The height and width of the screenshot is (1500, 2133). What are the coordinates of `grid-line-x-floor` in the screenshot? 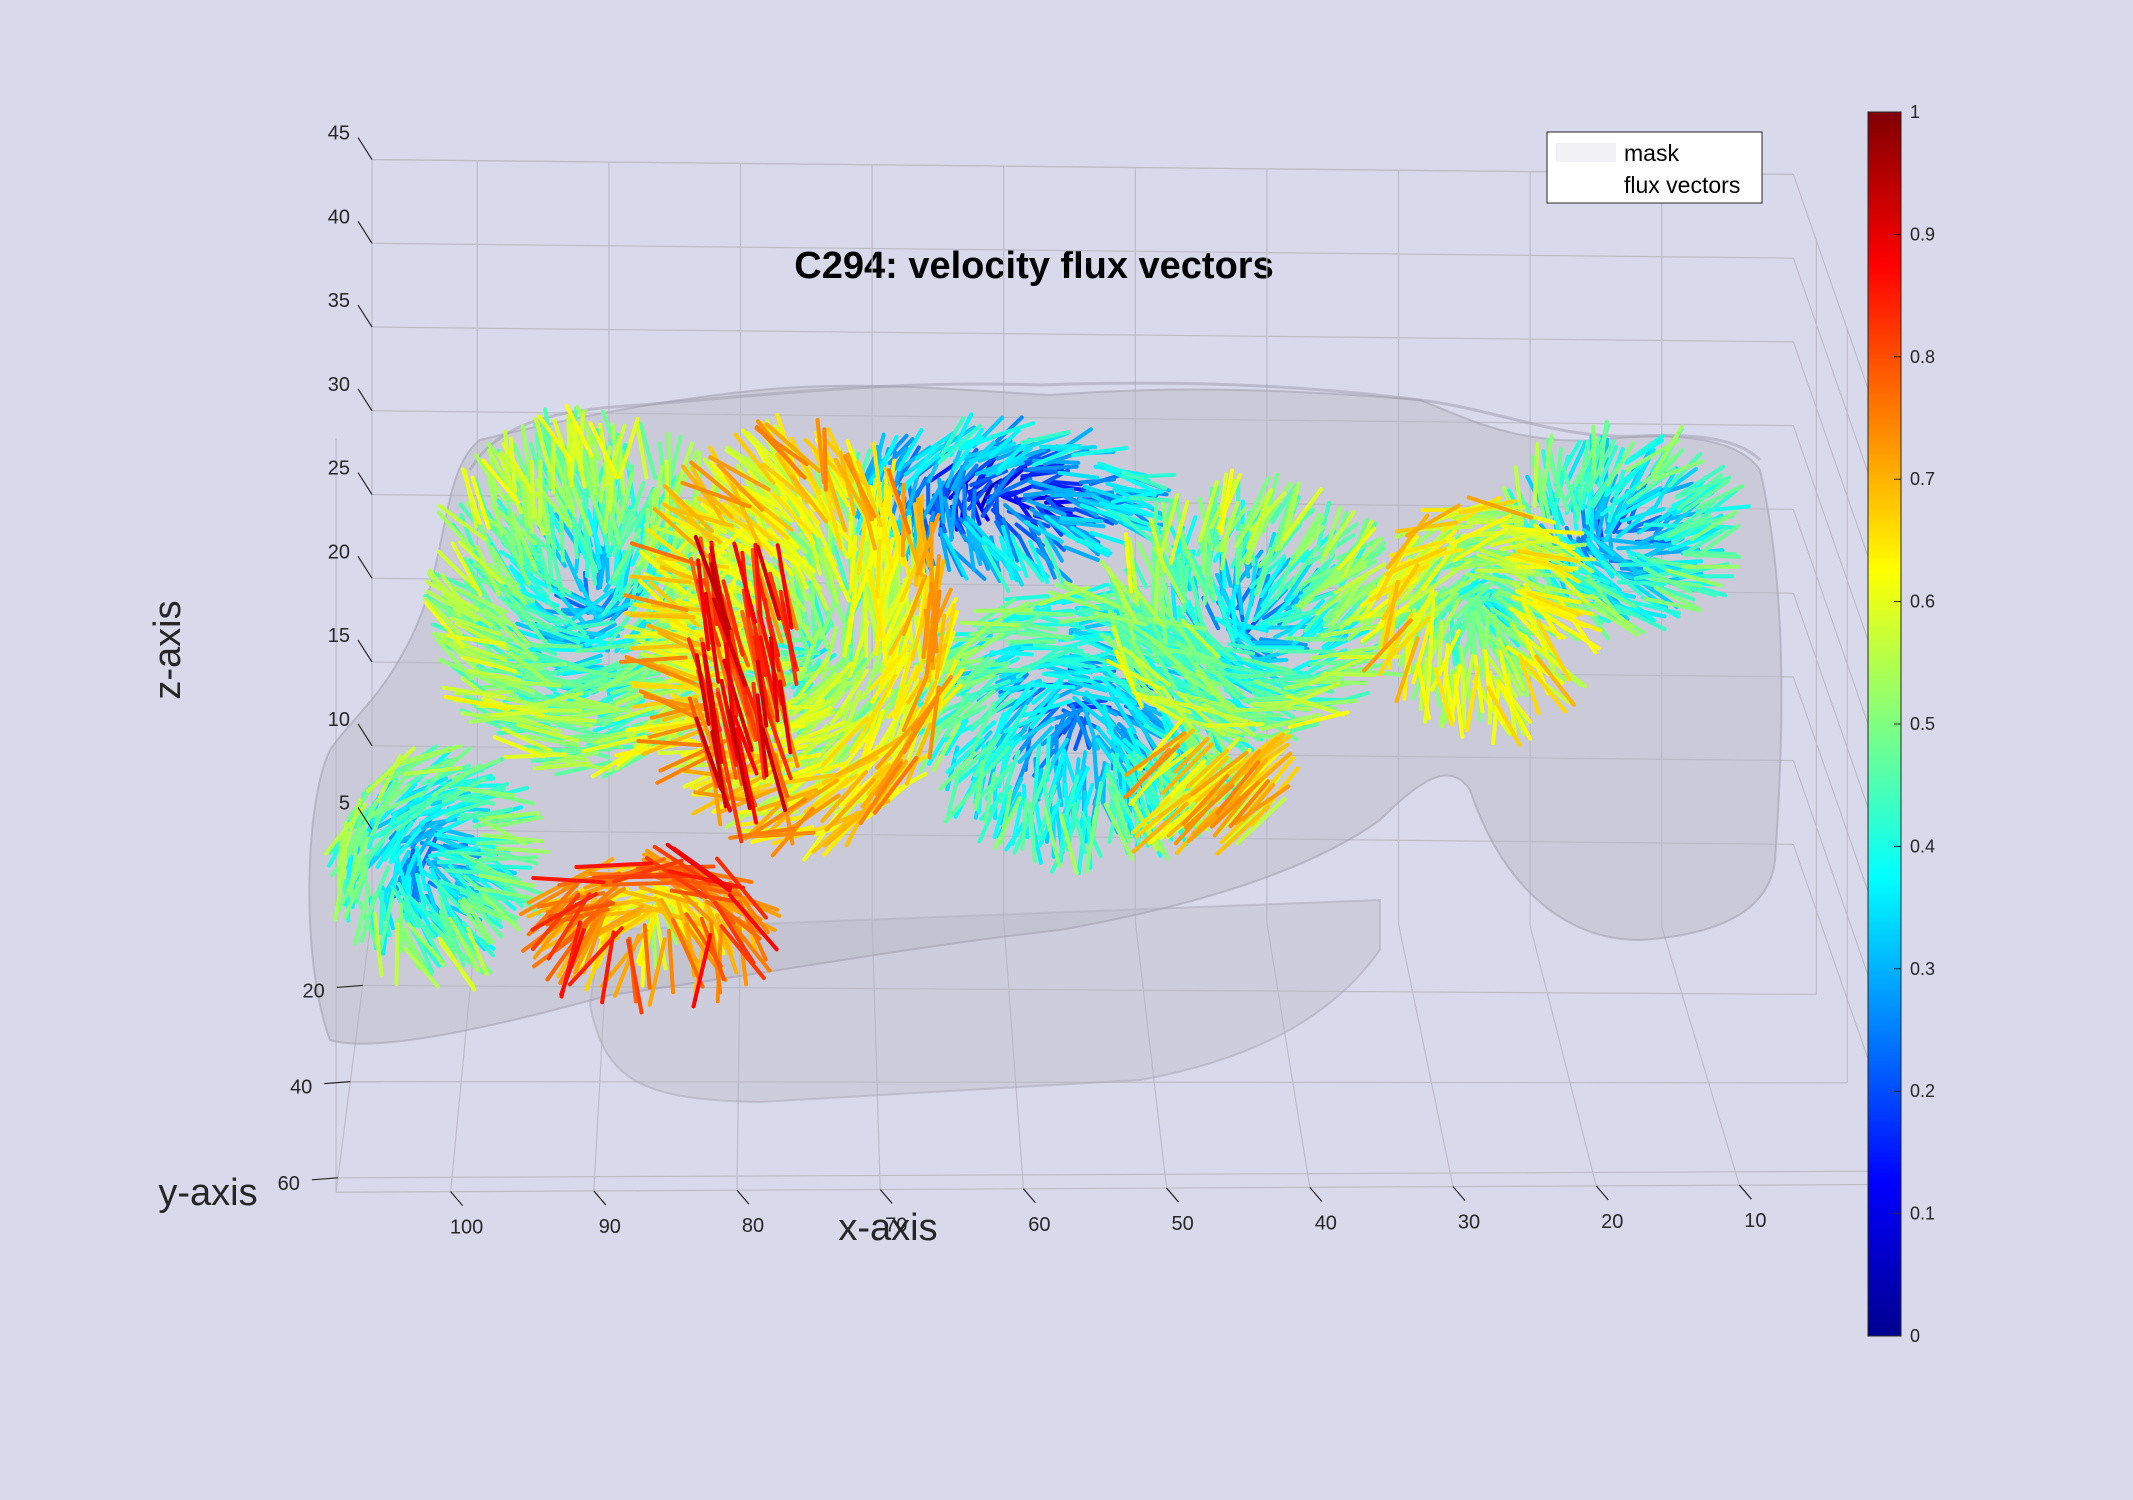 It's located at (1425, 1055).